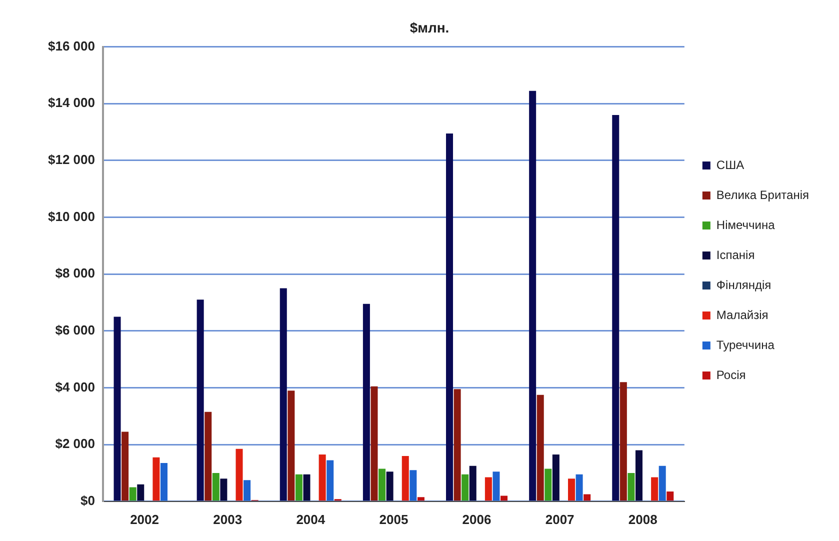 This screenshot has height=541, width=839. Describe the element at coordinates (87, 500) in the screenshot. I see `y-tick-label: $0` at that location.